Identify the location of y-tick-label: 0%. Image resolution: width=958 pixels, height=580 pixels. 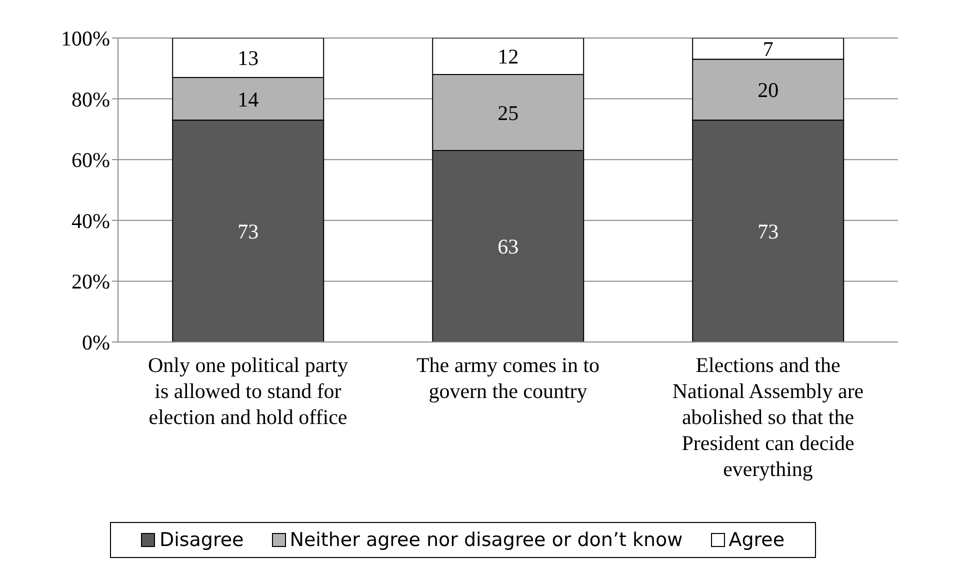
(96, 342).